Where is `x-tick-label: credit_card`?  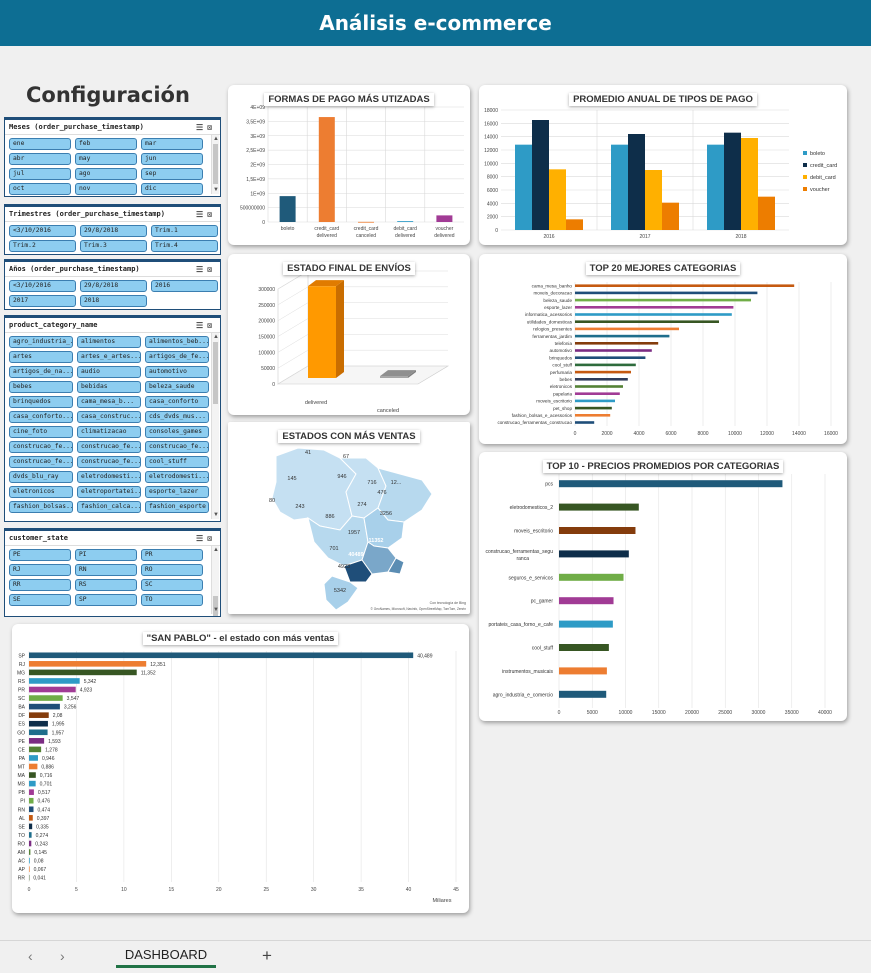 x-tick-label: credit_card is located at coordinates (326, 229).